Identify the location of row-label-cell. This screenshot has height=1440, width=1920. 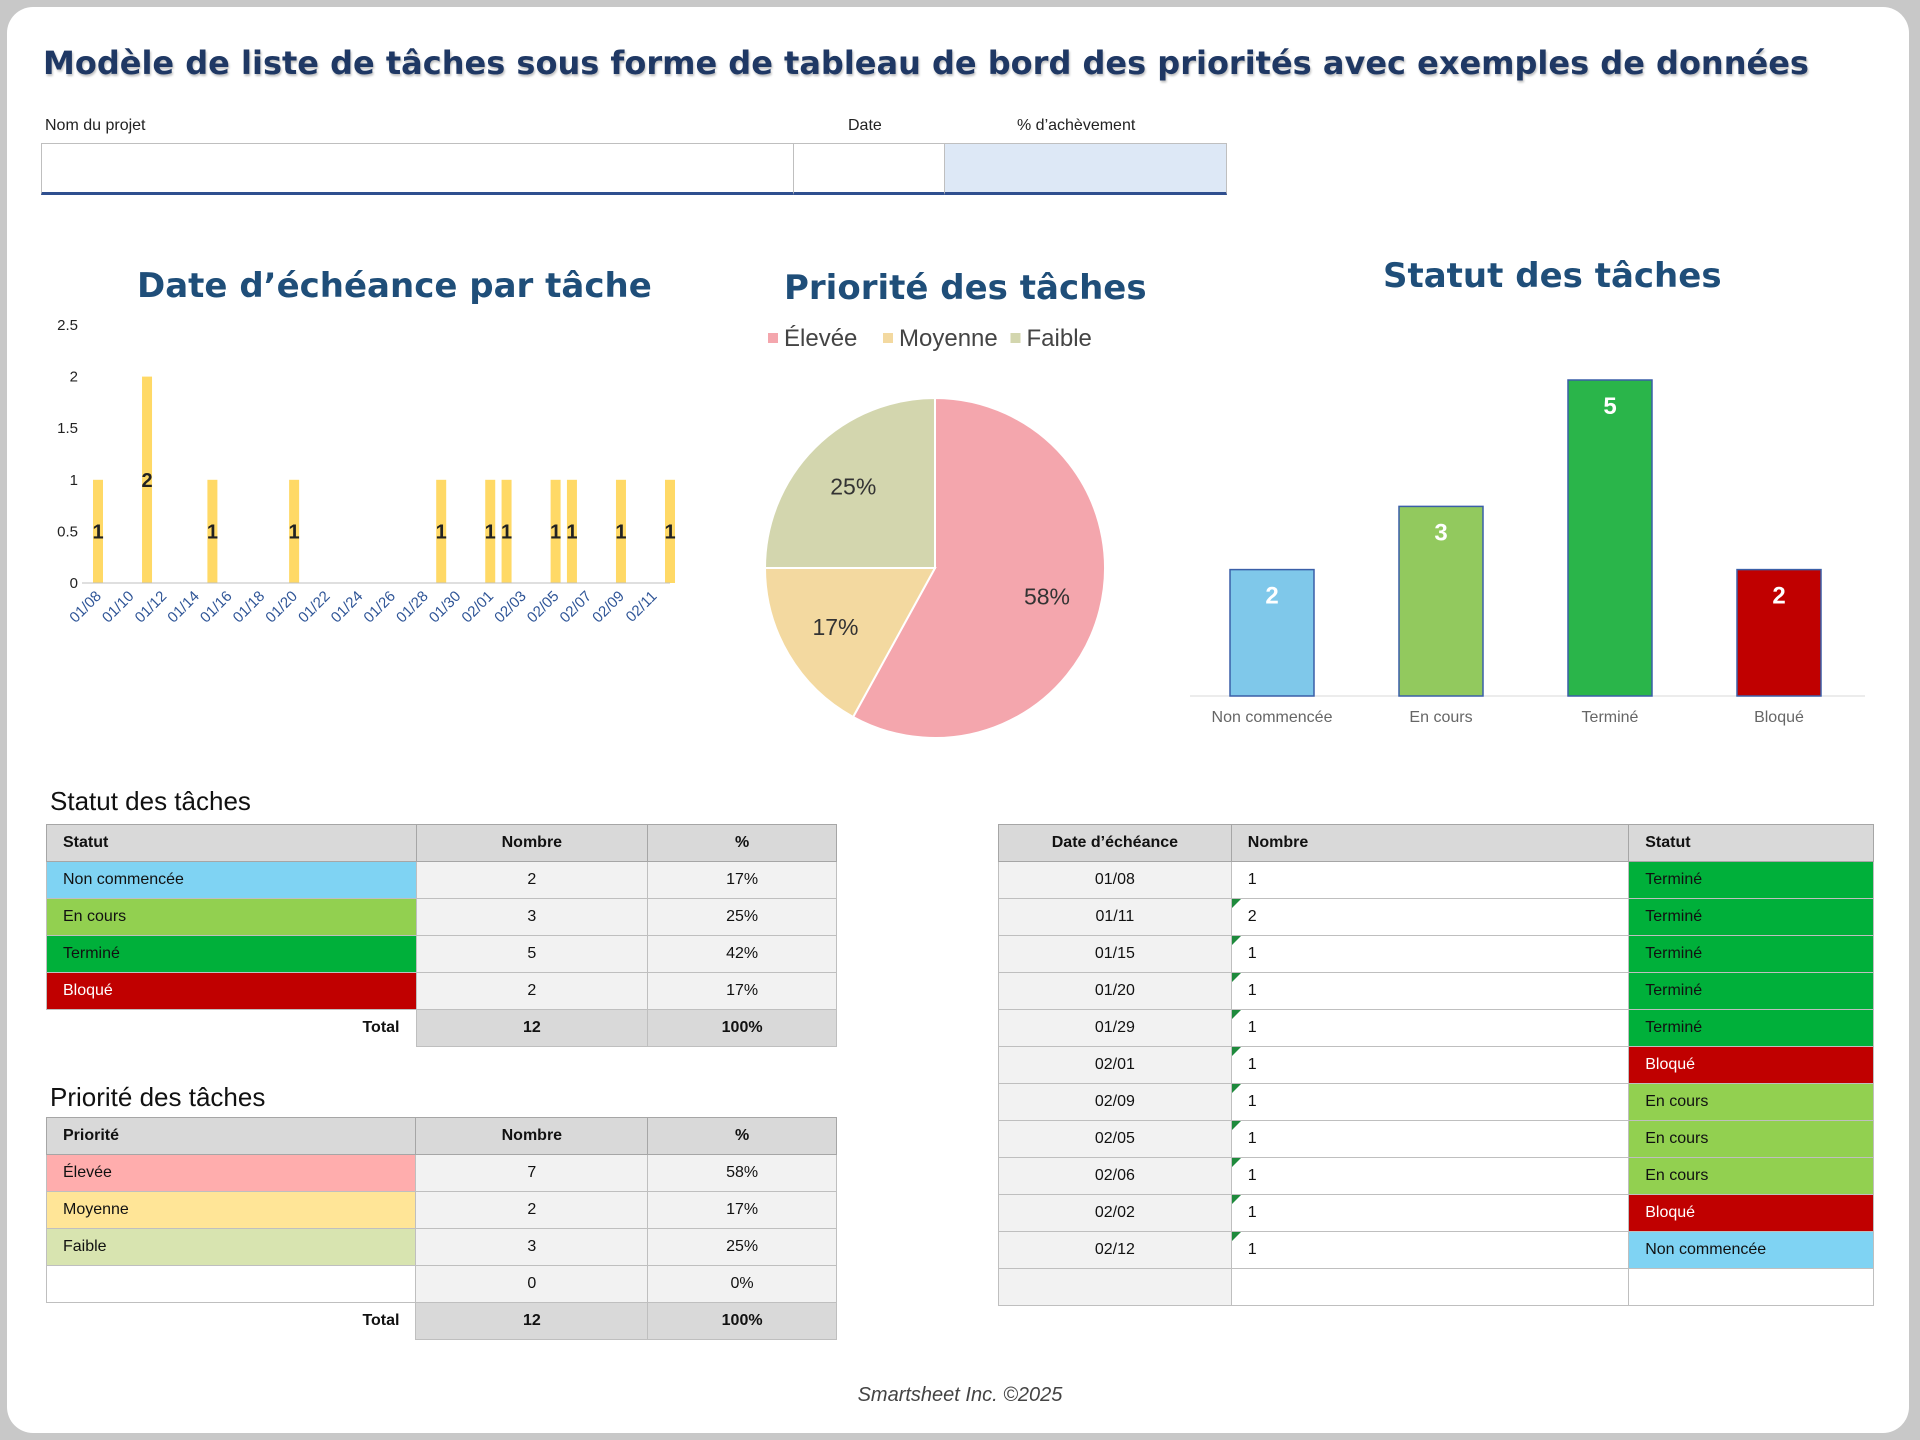
(231, 1284).